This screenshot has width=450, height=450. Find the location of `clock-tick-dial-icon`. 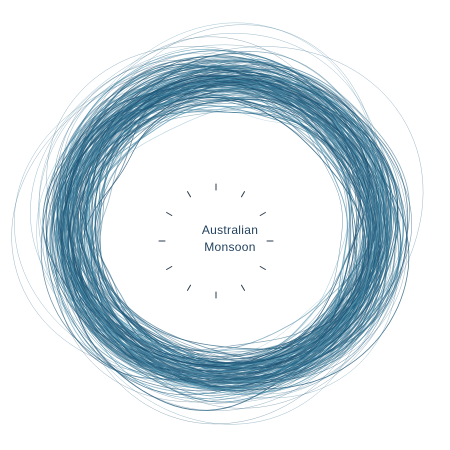

clock-tick-dial-icon is located at coordinates (216, 241).